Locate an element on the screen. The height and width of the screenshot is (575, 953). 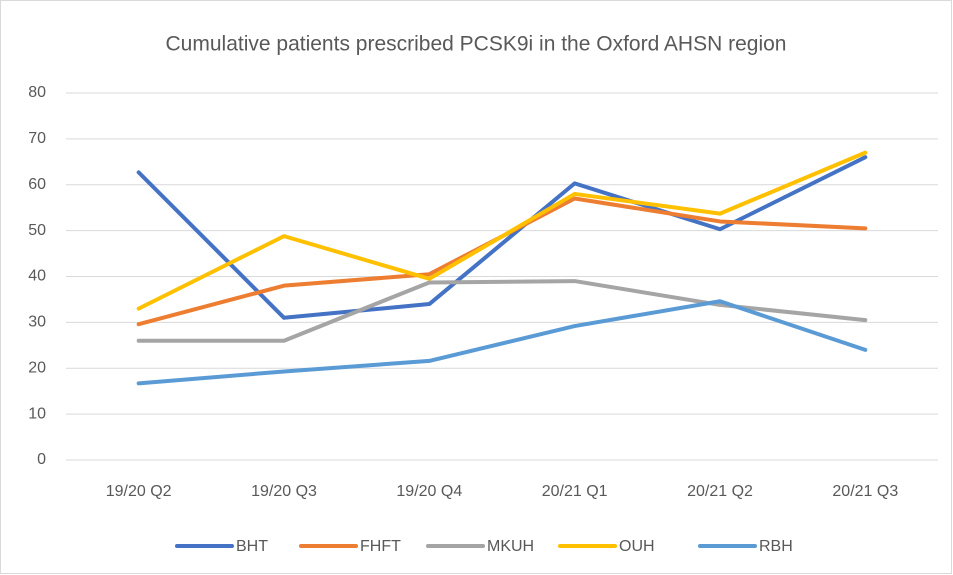
y-tick-label: 10 is located at coordinates (37, 413).